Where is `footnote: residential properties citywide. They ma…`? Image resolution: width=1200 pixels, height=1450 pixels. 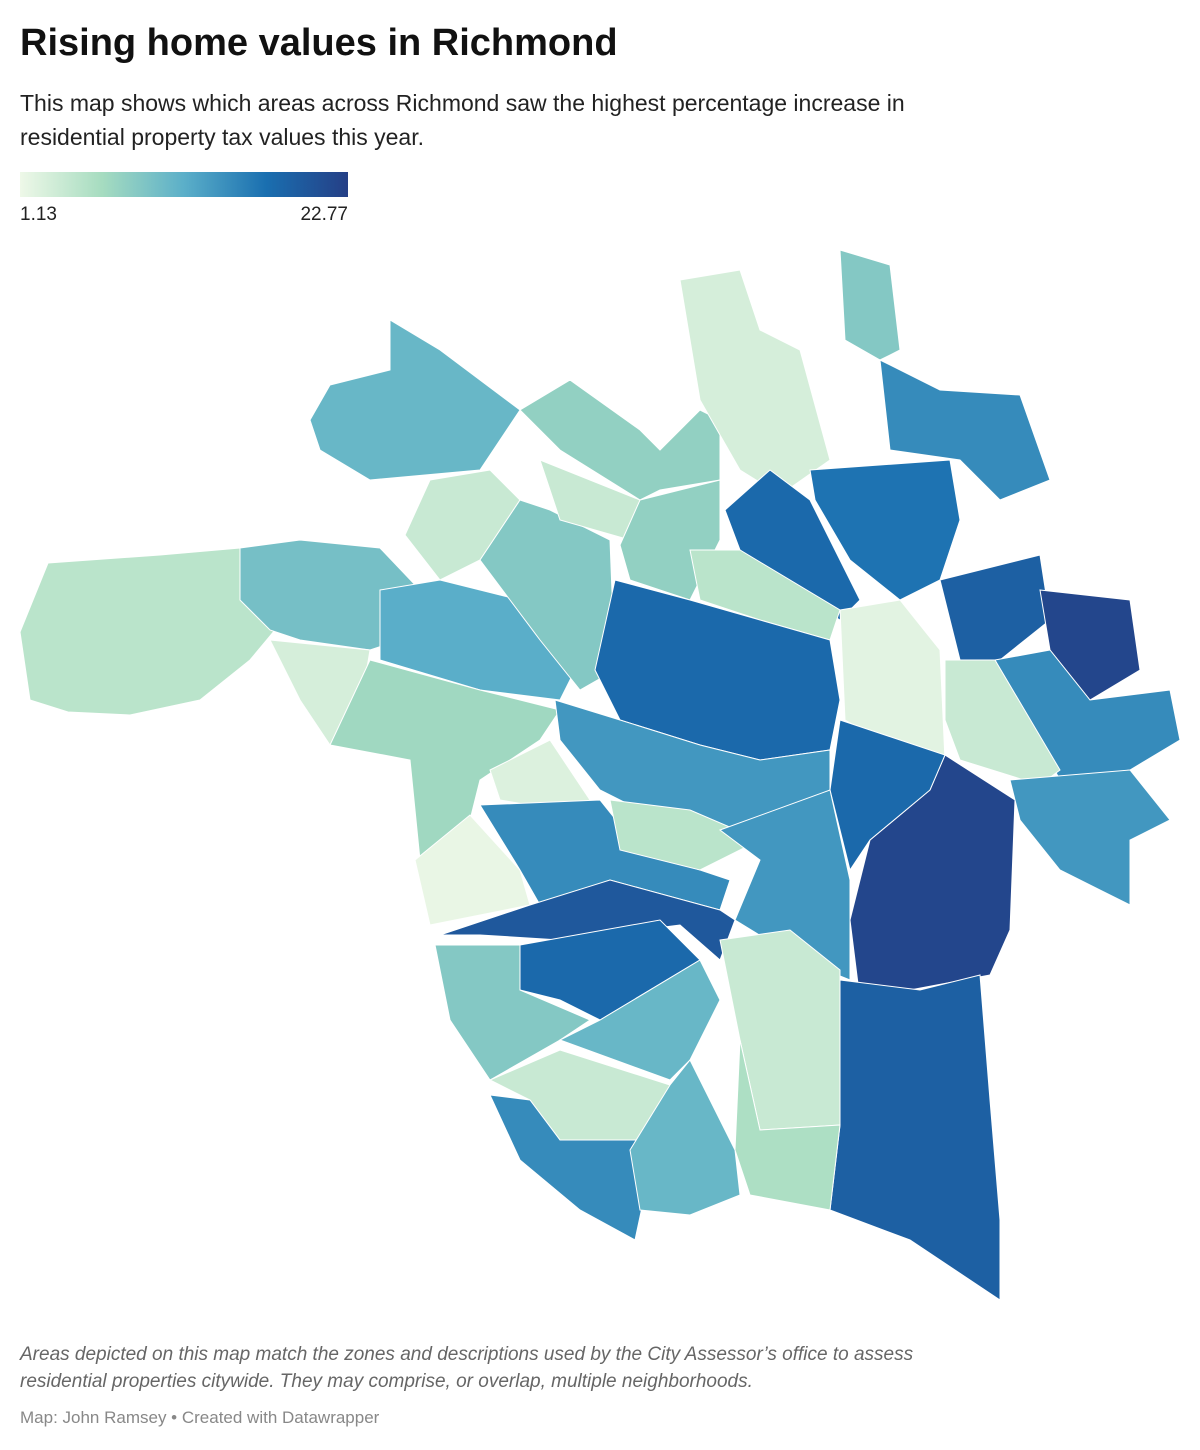 footnote: residential properties citywide. They ma… is located at coordinates (386, 1381).